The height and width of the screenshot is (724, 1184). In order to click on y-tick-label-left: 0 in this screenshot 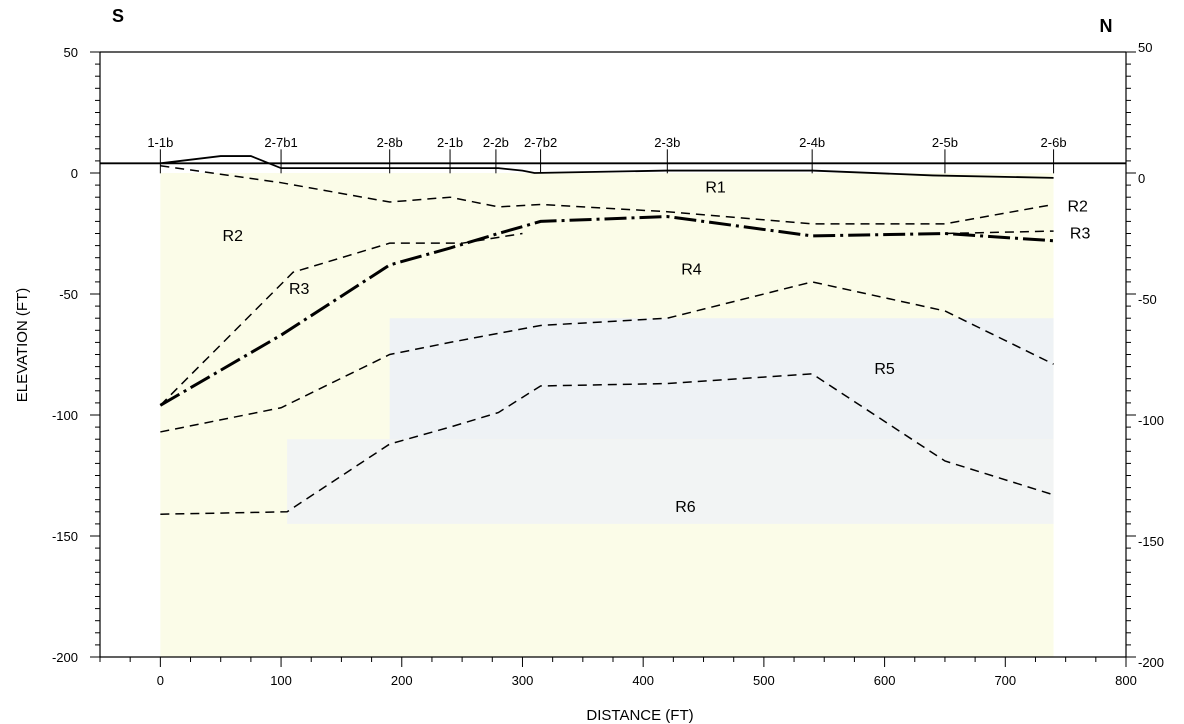, I will do `click(74, 173)`.